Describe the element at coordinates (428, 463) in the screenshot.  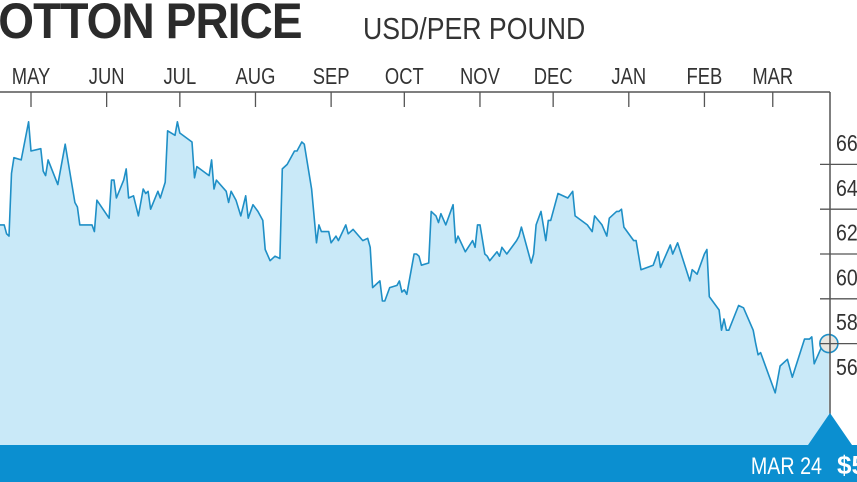
I see `bottom-bar-background` at that location.